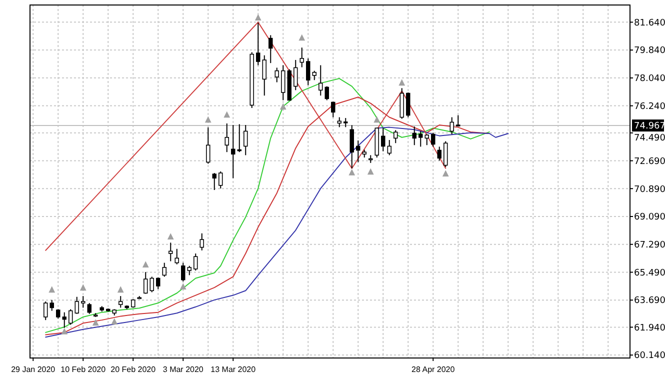 The image size is (665, 380). What do you see at coordinates (649, 273) in the screenshot?
I see `y-tick-label: 65.490` at bounding box center [649, 273].